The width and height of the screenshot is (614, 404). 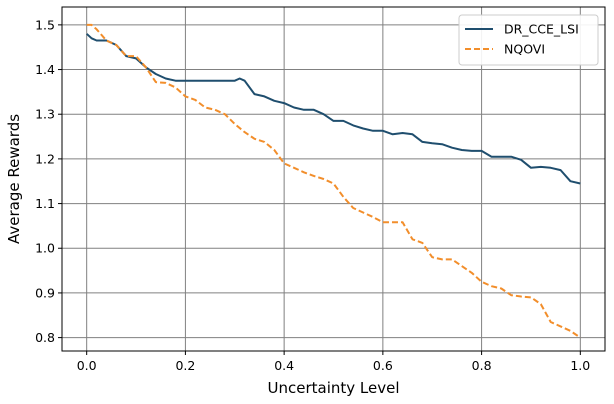 I want to click on y-tick-label: 0.9, so click(x=45, y=292).